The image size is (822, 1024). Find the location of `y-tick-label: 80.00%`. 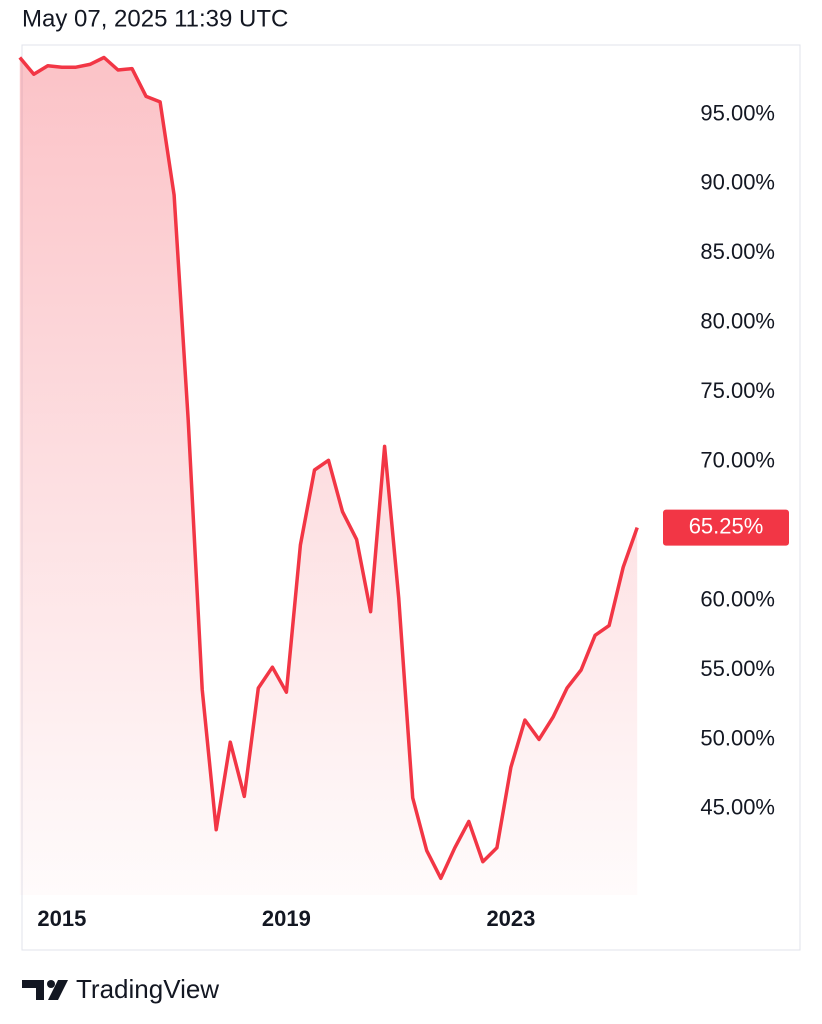

y-tick-label: 80.00% is located at coordinates (737, 321).